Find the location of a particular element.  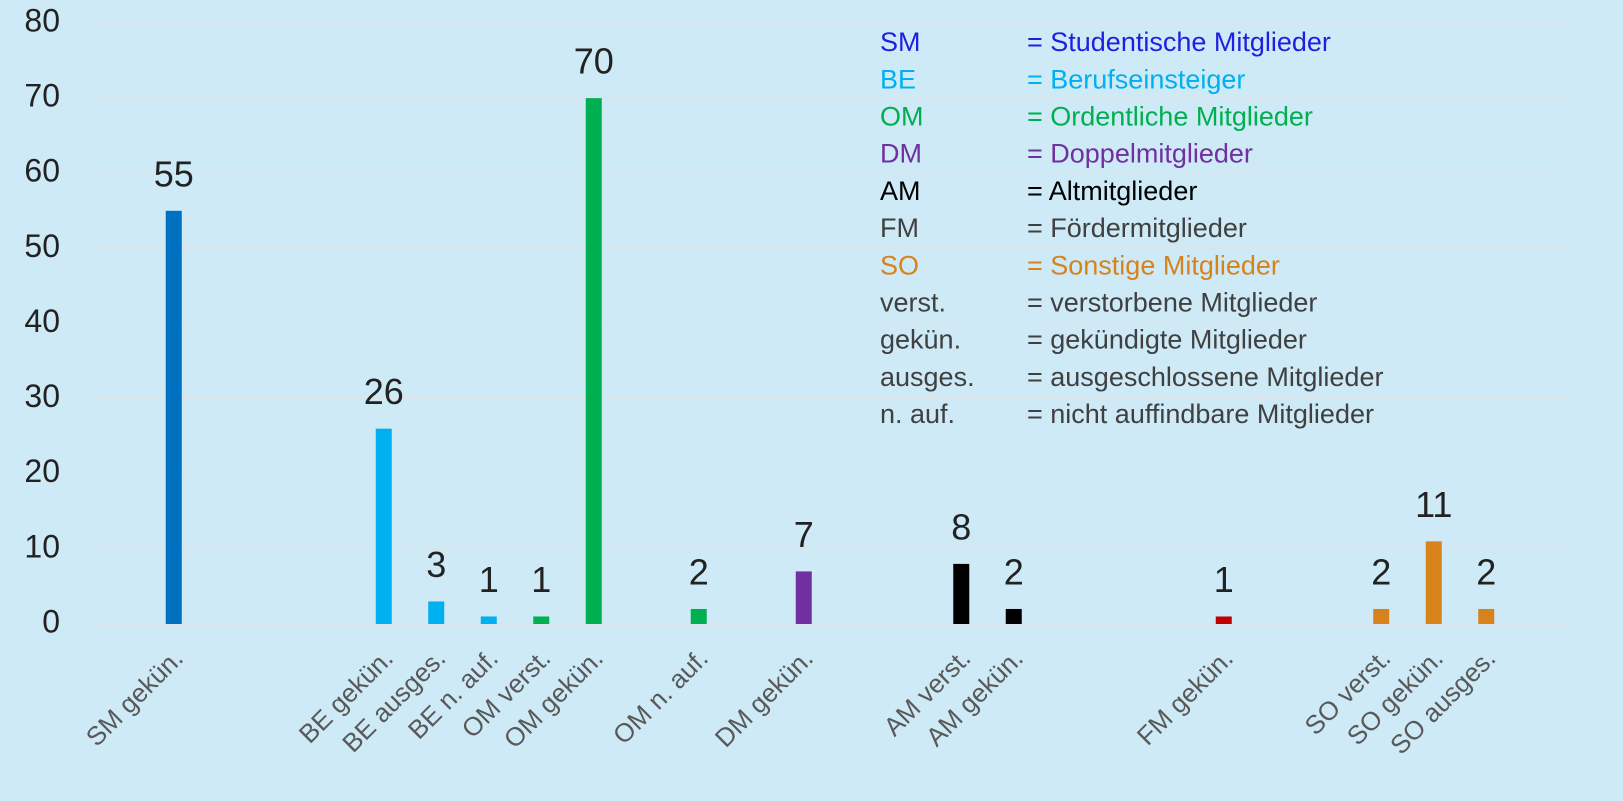

value-label: 26 is located at coordinates (384, 391).